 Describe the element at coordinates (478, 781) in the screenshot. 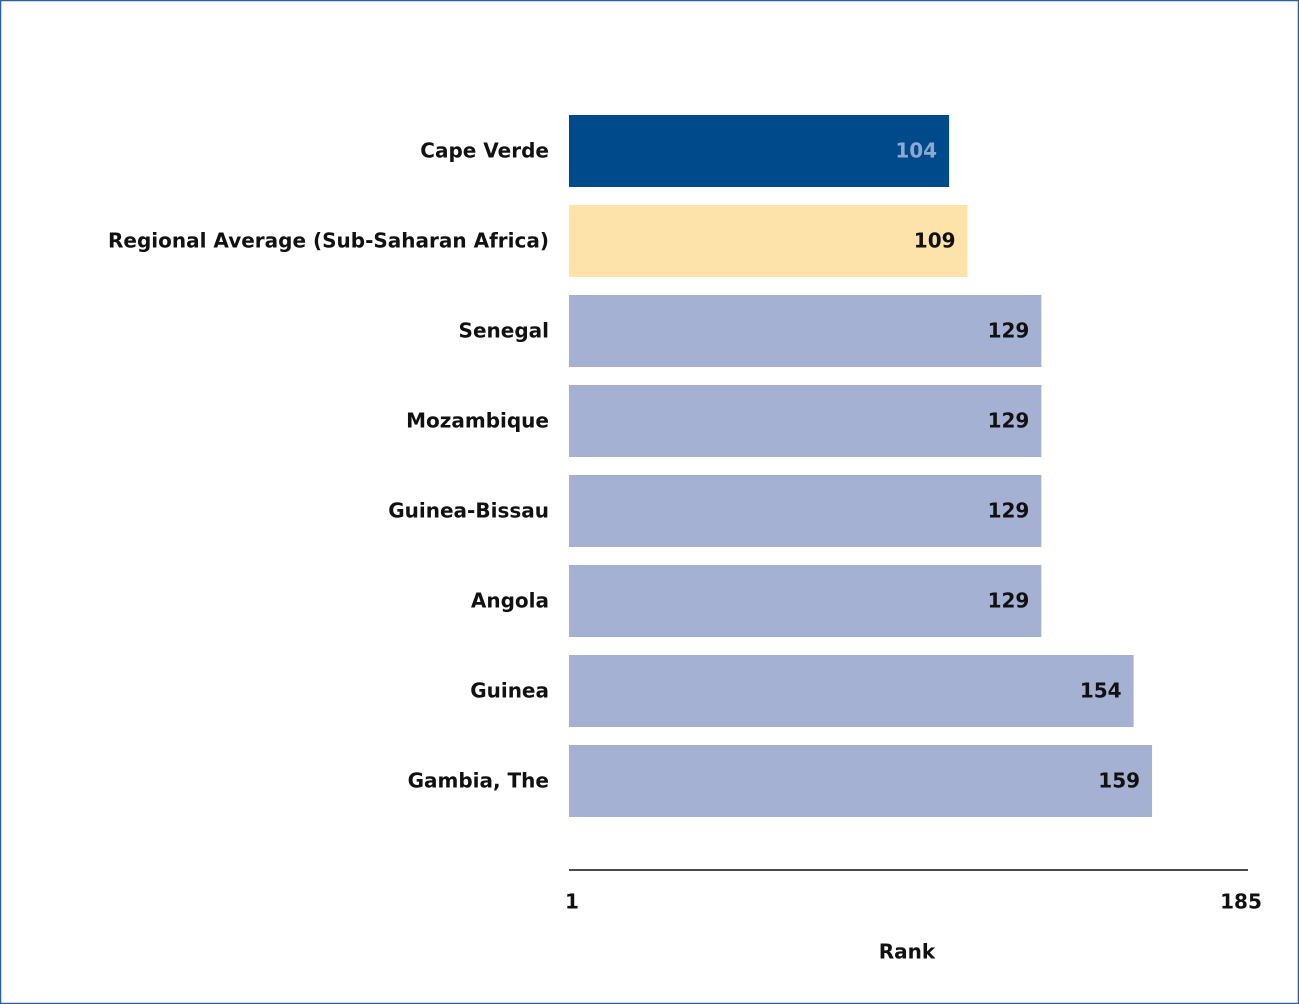

I see `category-label: Gambia, The` at that location.